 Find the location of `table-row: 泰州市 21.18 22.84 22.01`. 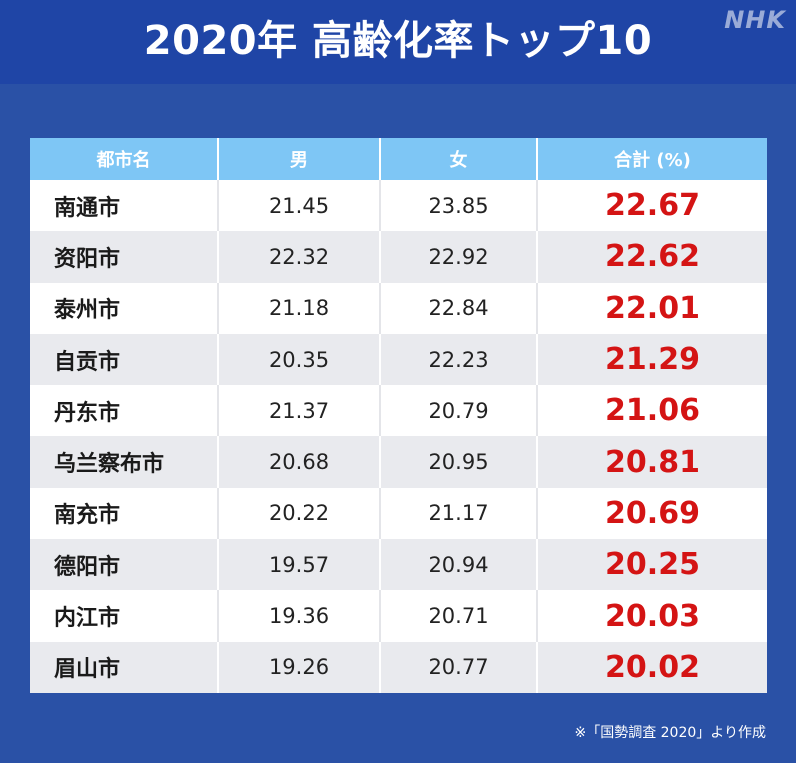

table-row: 泰州市 21.18 22.84 22.01 is located at coordinates (398, 308).